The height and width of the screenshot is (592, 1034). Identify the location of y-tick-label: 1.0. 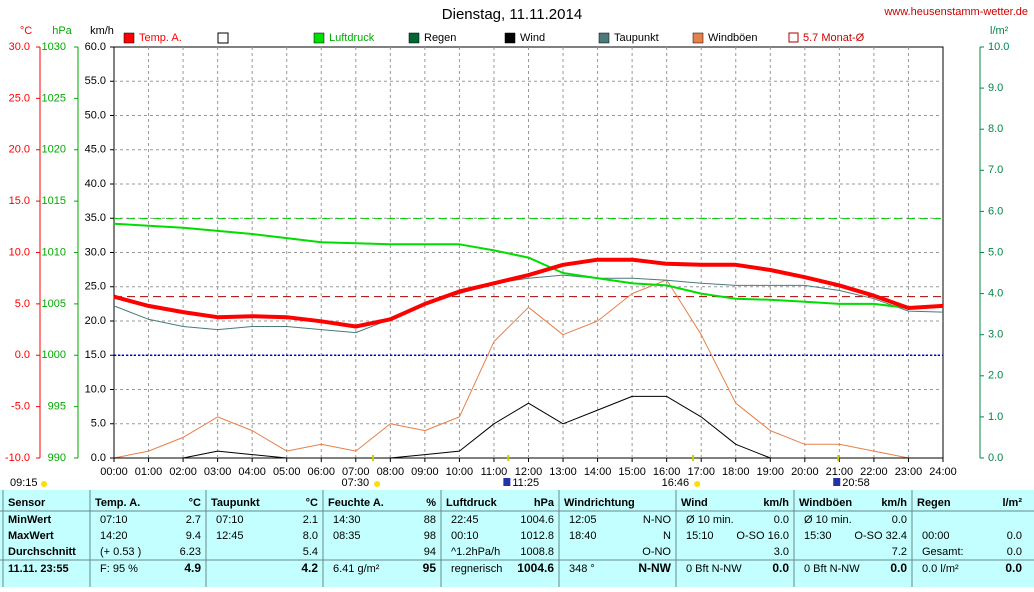
(995, 417).